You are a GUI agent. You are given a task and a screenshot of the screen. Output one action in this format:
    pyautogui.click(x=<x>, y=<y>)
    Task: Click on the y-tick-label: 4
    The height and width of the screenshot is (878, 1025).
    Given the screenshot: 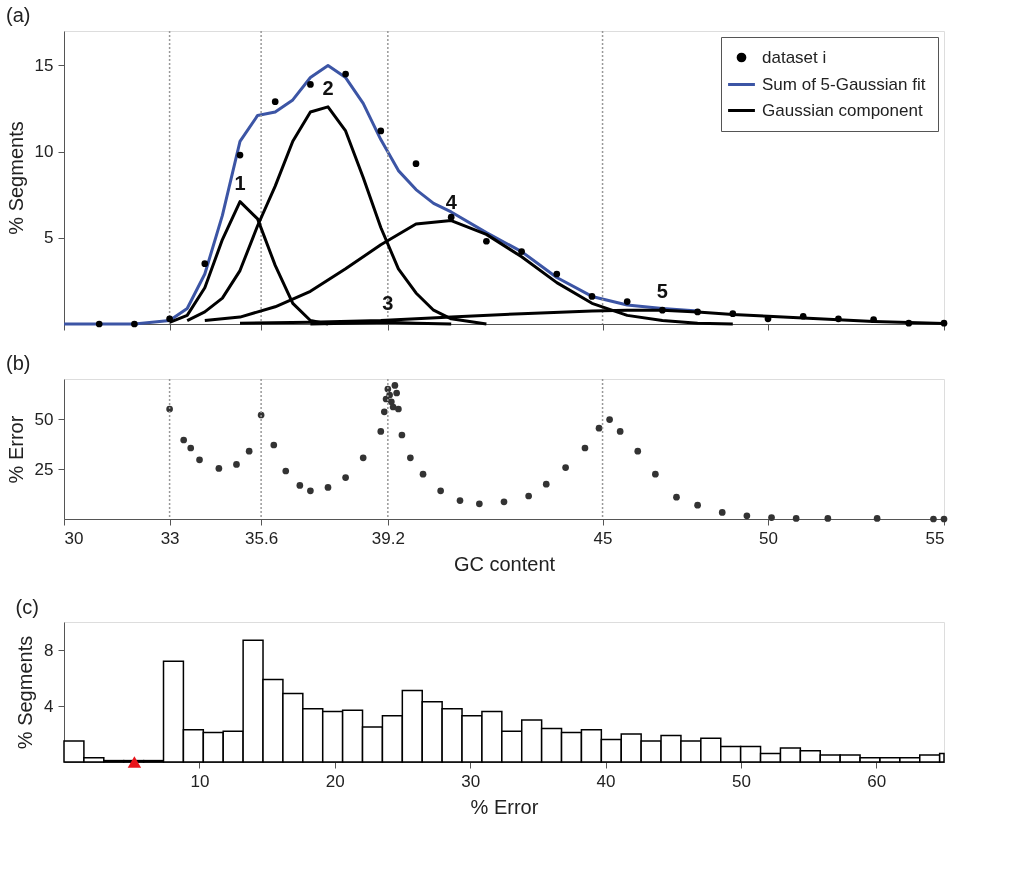 What is the action you would take?
    pyautogui.click(x=49, y=706)
    